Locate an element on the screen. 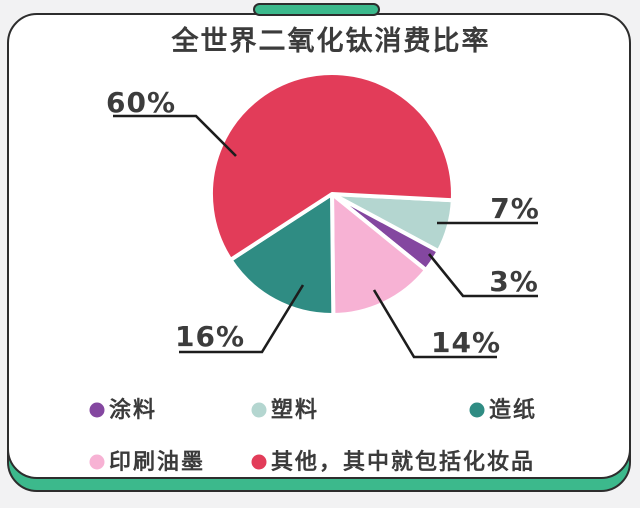 This screenshot has width=640, height=508. legend-label-papermaking: 造纸 is located at coordinates (513, 409).